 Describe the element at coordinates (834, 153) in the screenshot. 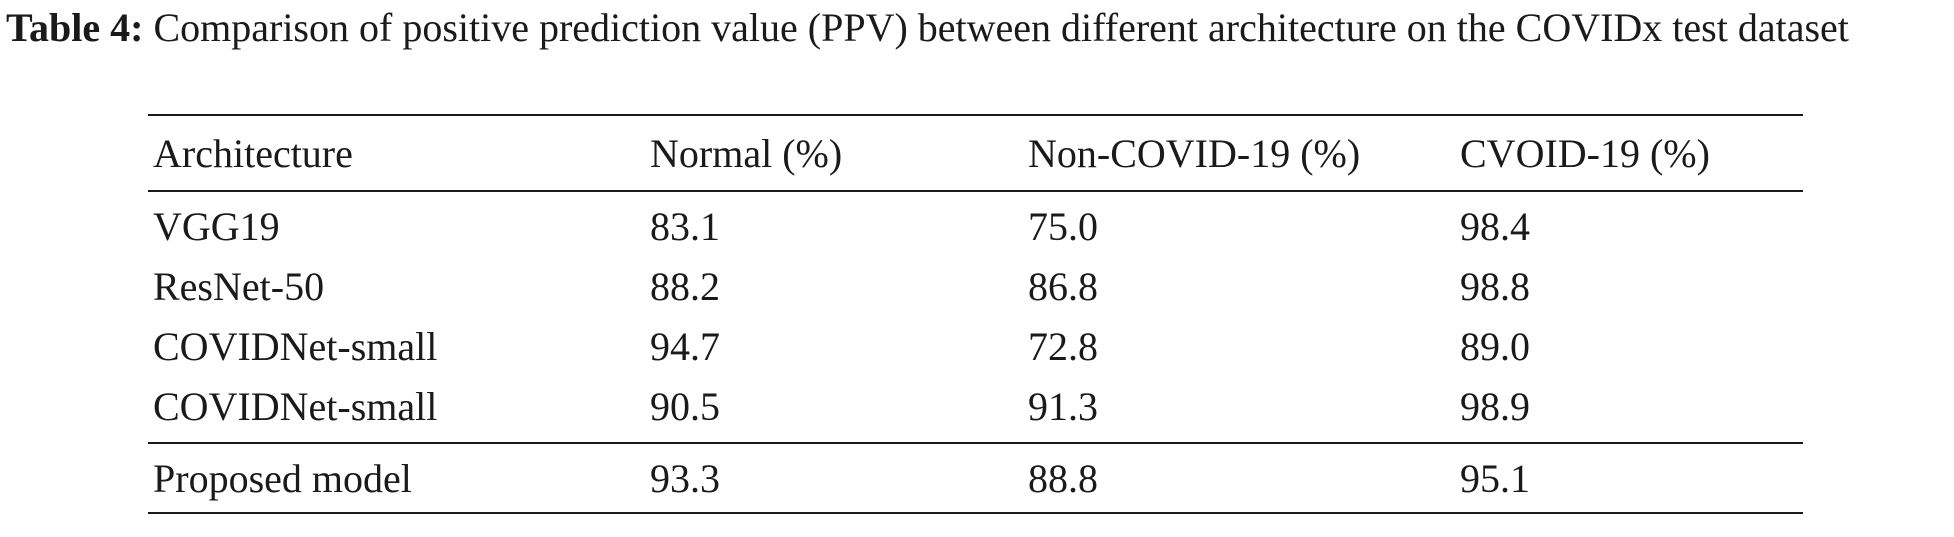

I see `header-normal: Normal (%)` at that location.